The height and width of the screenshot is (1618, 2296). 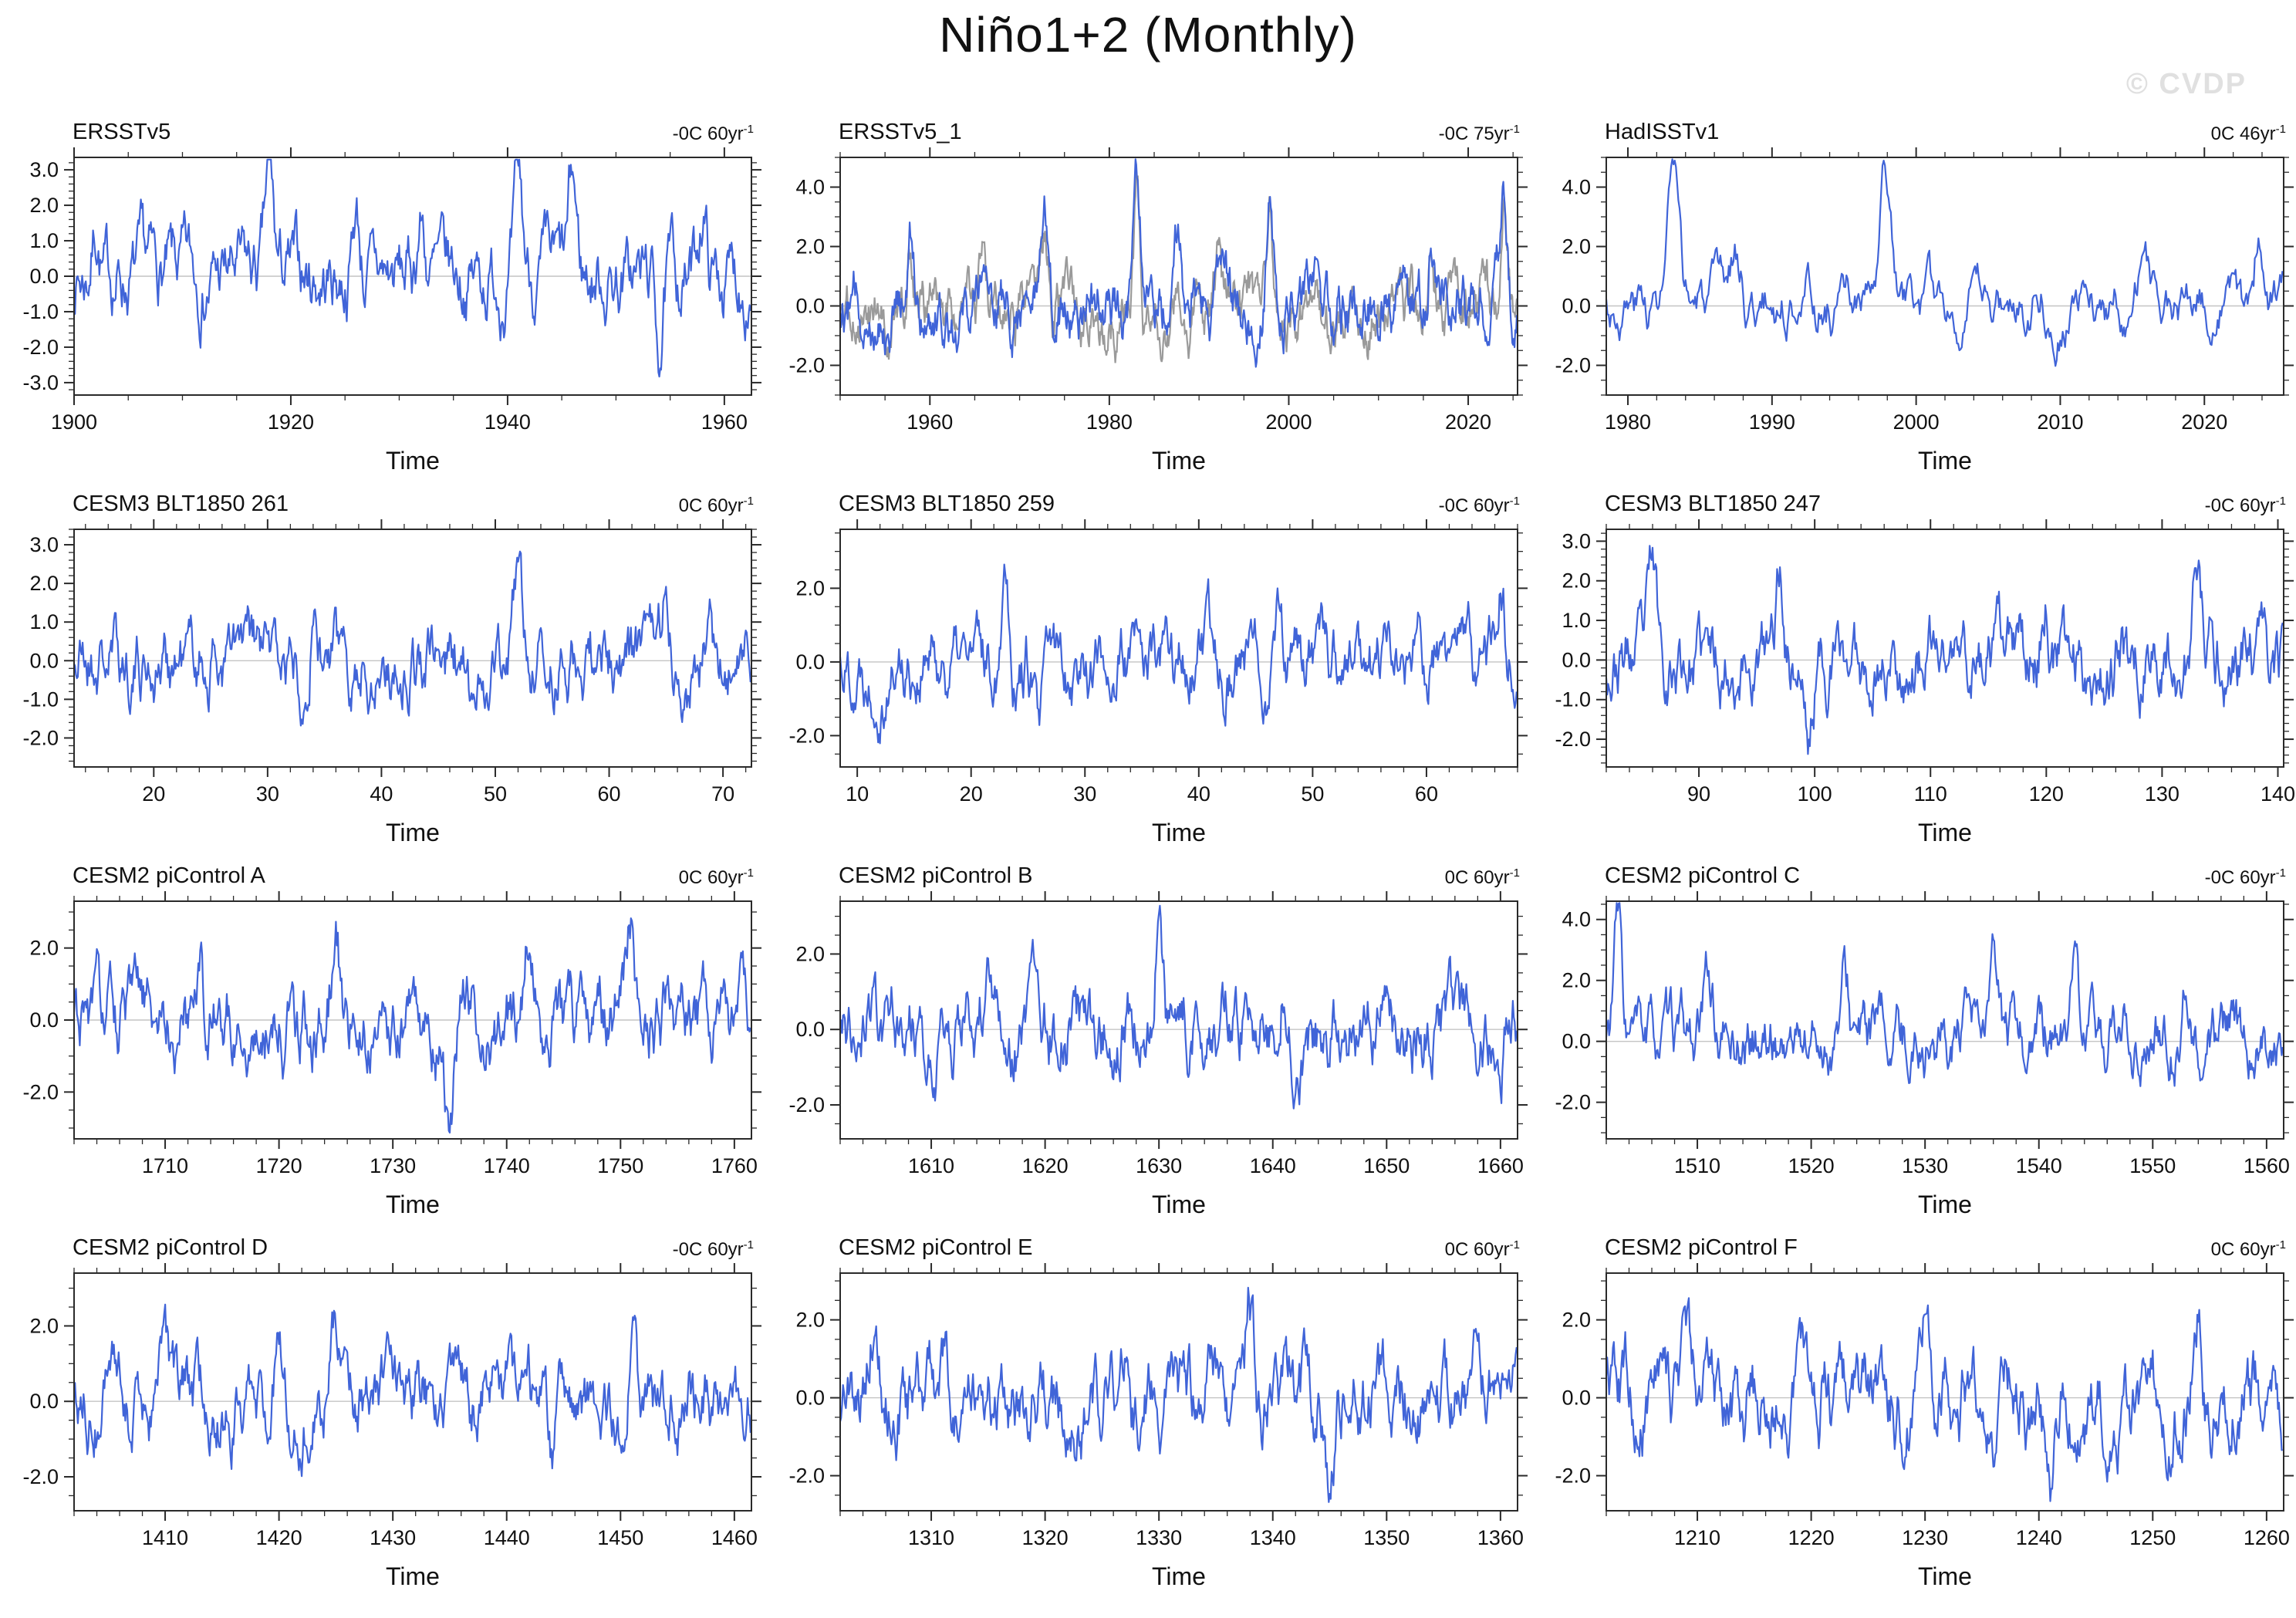 I want to click on panel-title: CESM2 piControl D, so click(x=170, y=1248).